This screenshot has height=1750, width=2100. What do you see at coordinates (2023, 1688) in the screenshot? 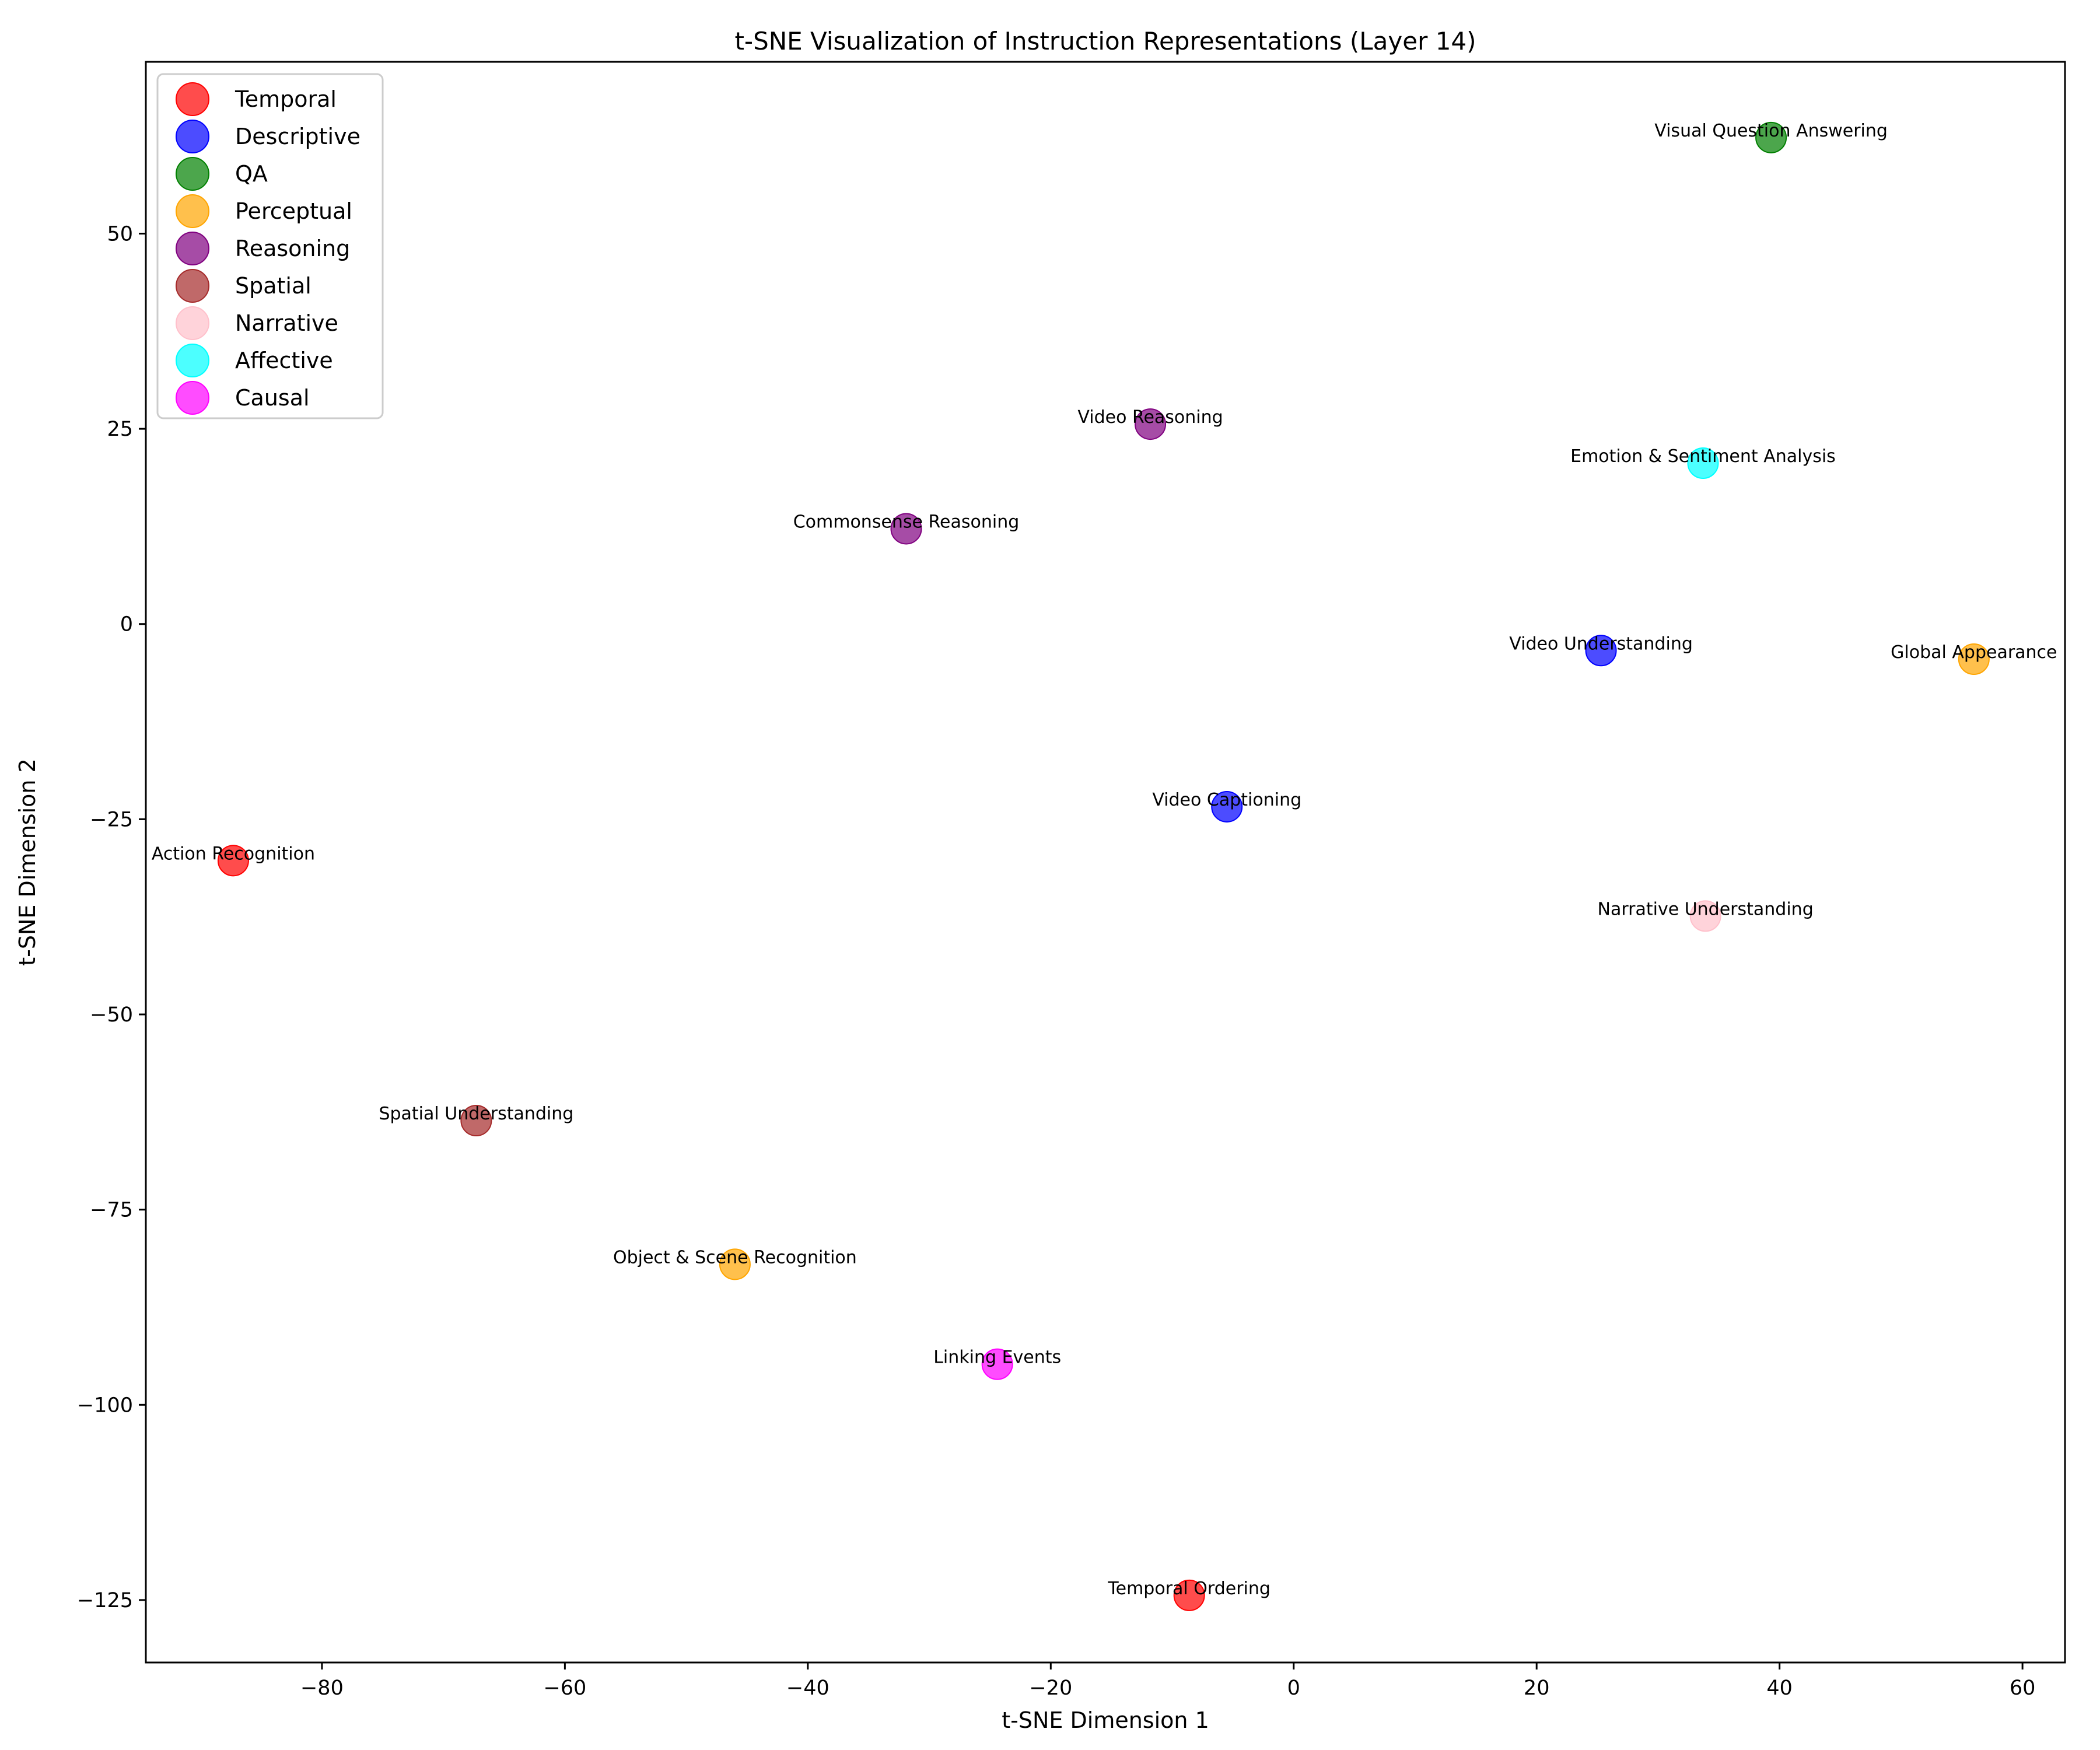
I see `x-tick-label: 60` at bounding box center [2023, 1688].